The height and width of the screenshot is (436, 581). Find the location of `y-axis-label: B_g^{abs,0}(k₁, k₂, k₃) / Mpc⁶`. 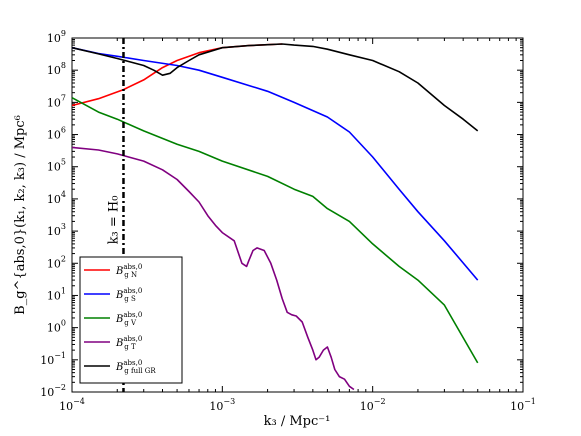

y-axis-label: B_g^{abs,0}(k₁, k₂, k₃) / Mpc⁶ is located at coordinates (20, 215).